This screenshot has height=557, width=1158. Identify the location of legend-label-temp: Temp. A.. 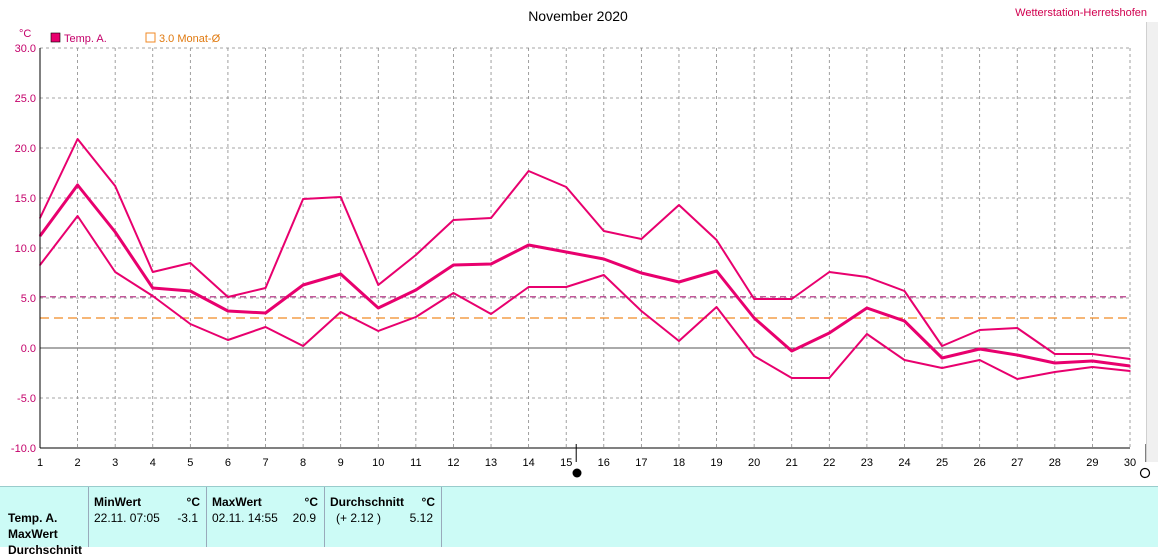
(85, 39).